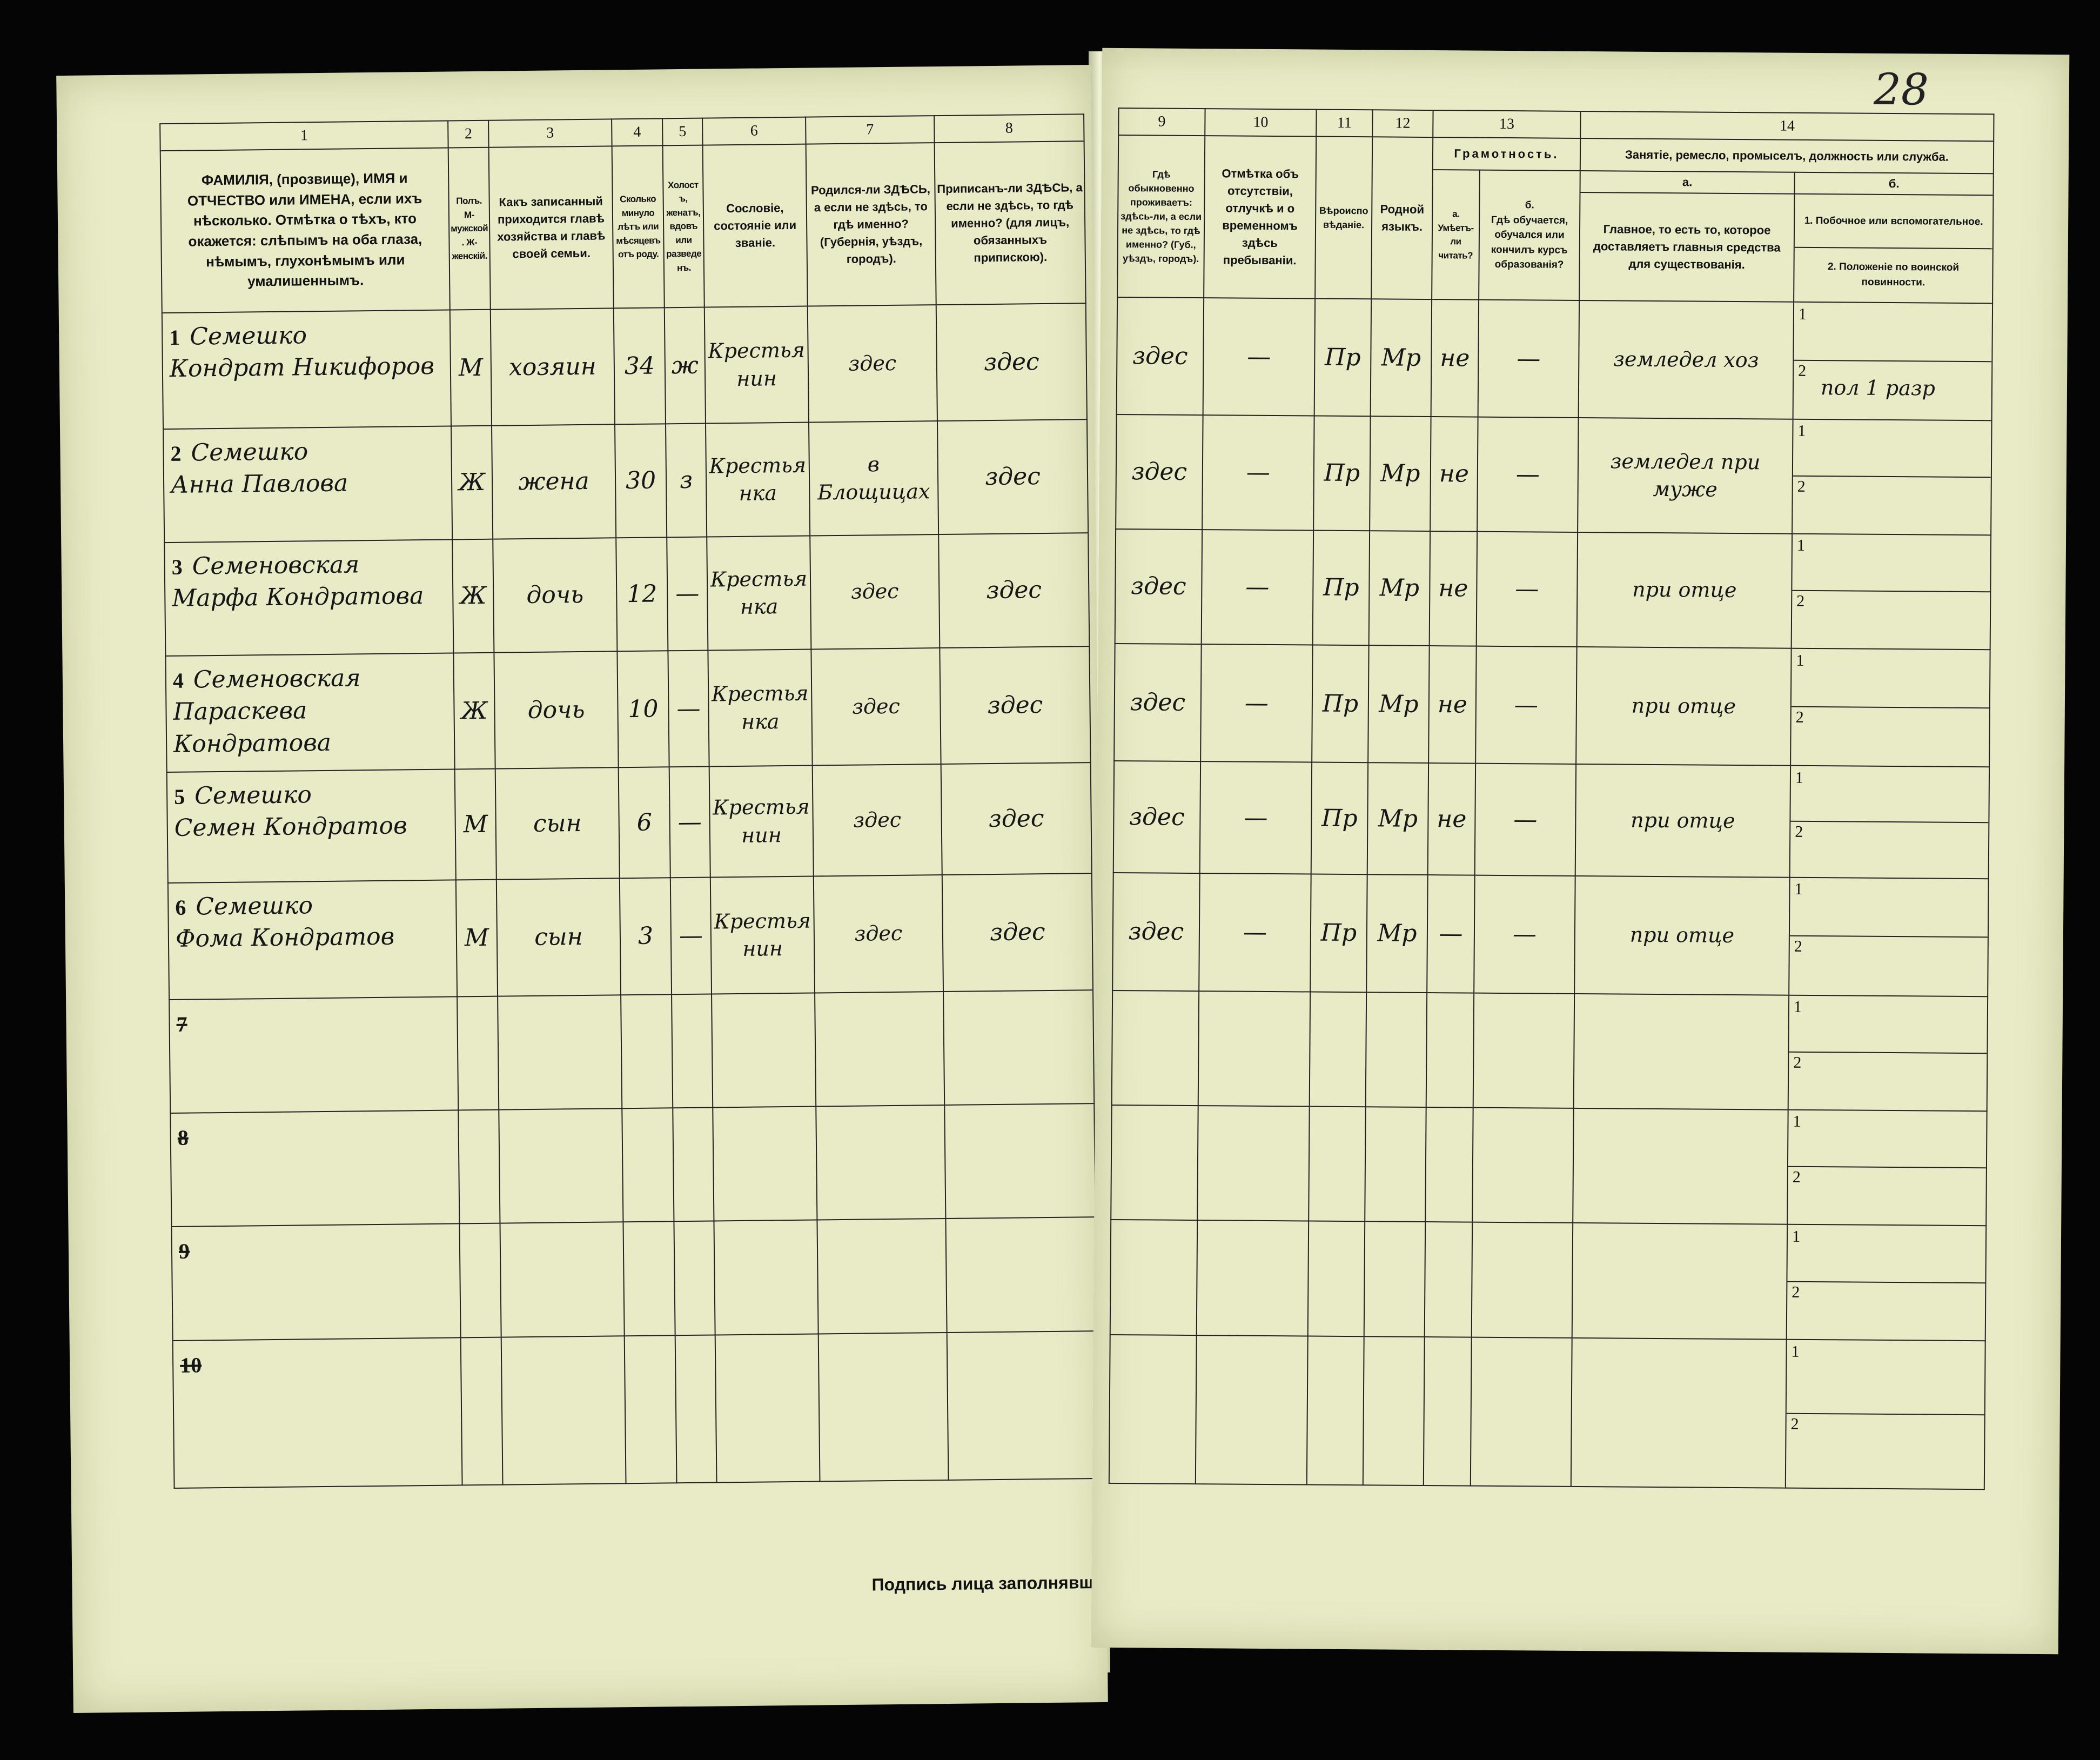 This screenshot has width=2100, height=1760. What do you see at coordinates (762, 935) in the screenshot?
I see `estate-cell: Крестьянин` at bounding box center [762, 935].